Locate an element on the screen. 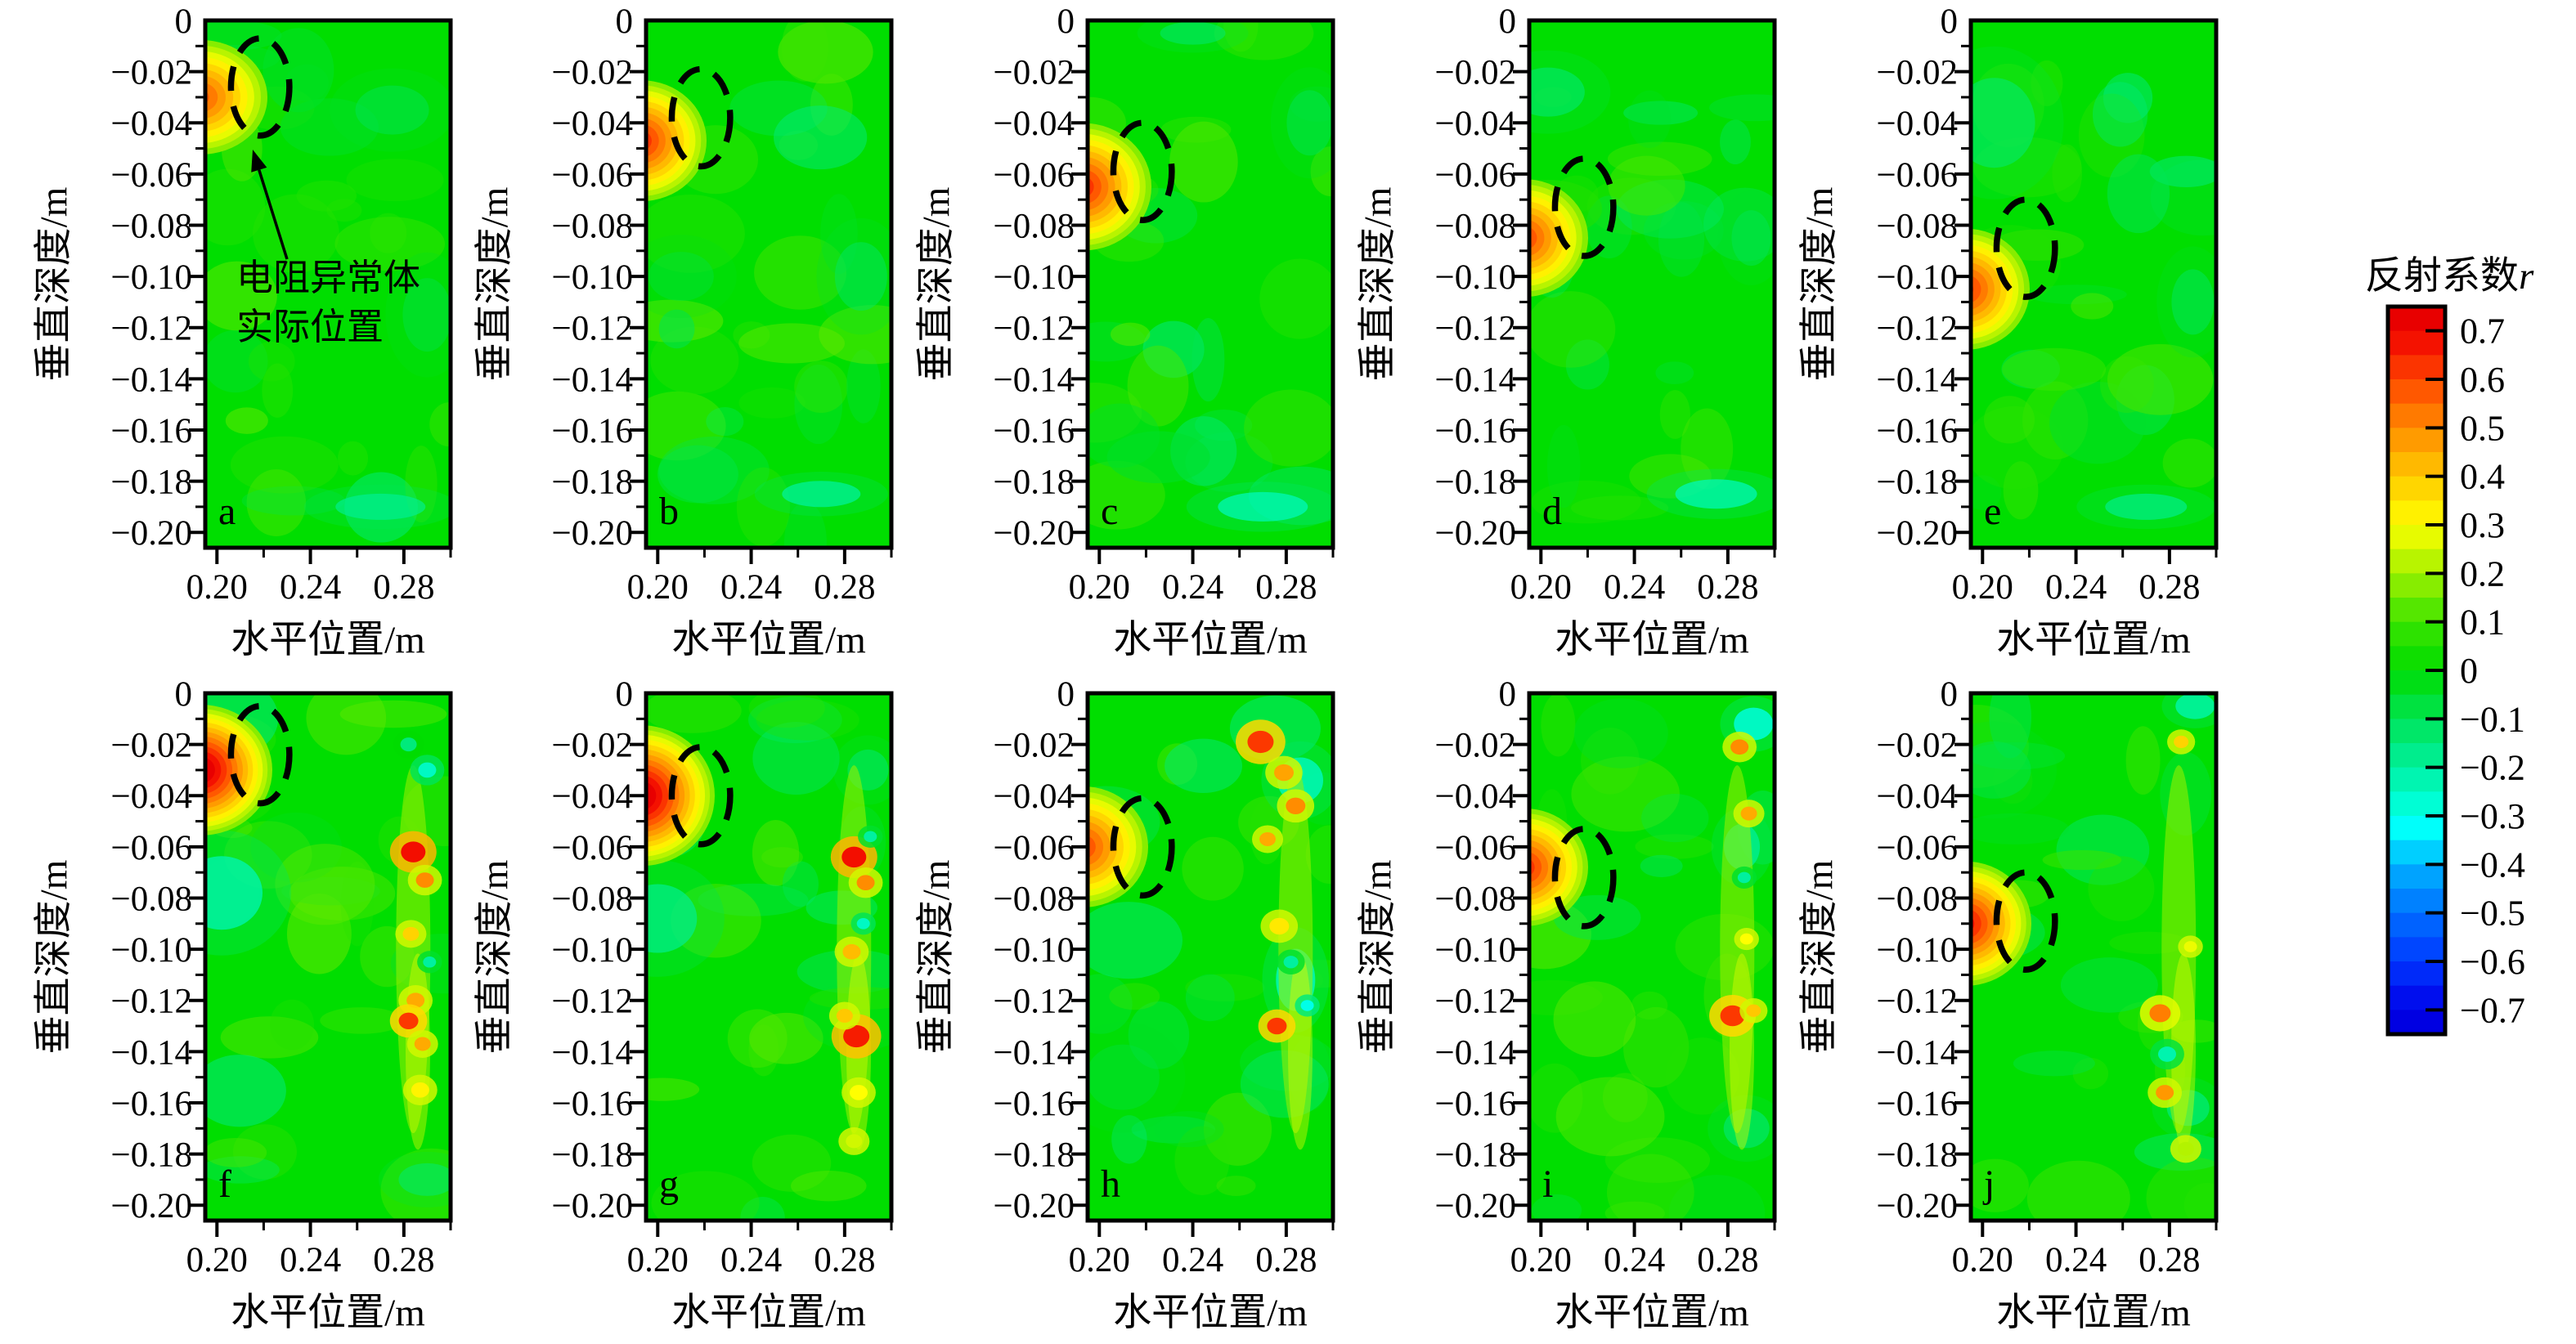  contour-plot-g is located at coordinates (769, 957).